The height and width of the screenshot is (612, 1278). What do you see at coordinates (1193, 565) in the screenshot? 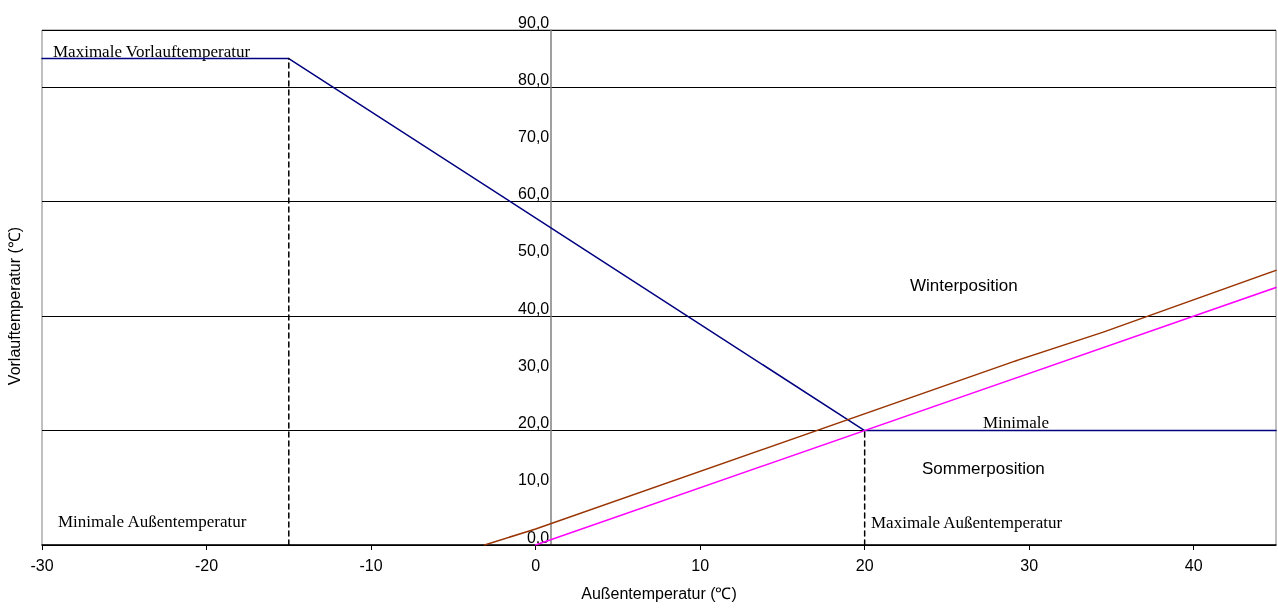
I see `x-tick-label: 40` at bounding box center [1193, 565].